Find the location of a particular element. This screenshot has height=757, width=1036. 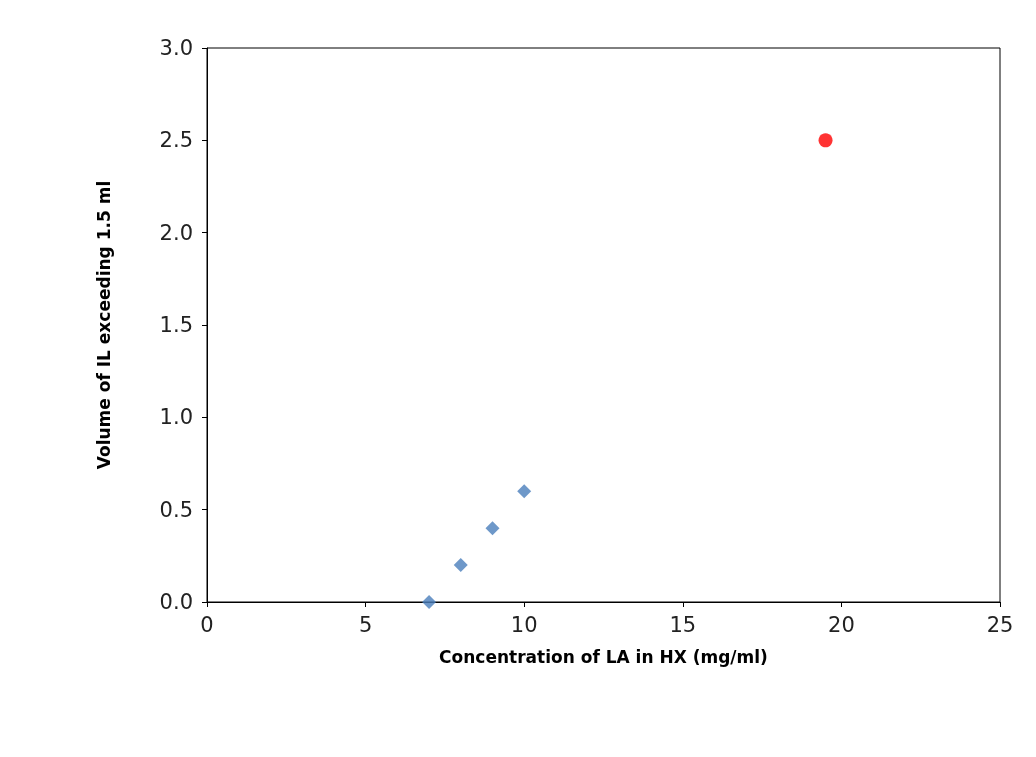

x-tick-label: 10 is located at coordinates (524, 624).